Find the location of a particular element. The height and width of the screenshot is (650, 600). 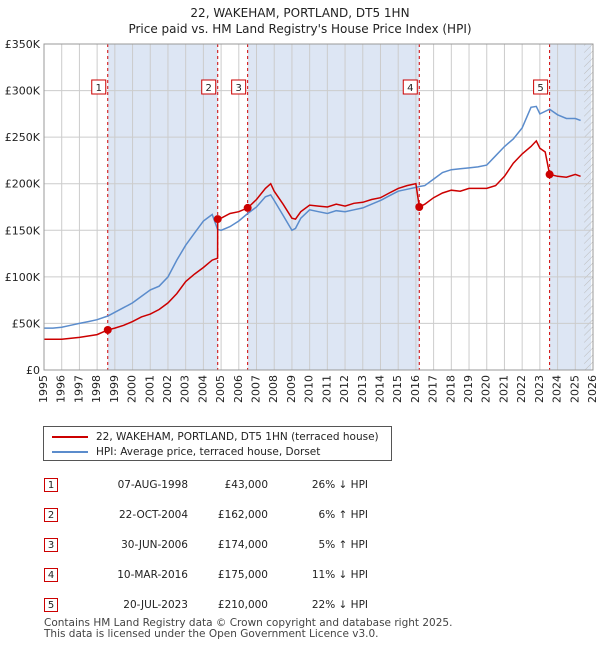

row-hpi: 6% ↑ HPI is located at coordinates (343, 515).